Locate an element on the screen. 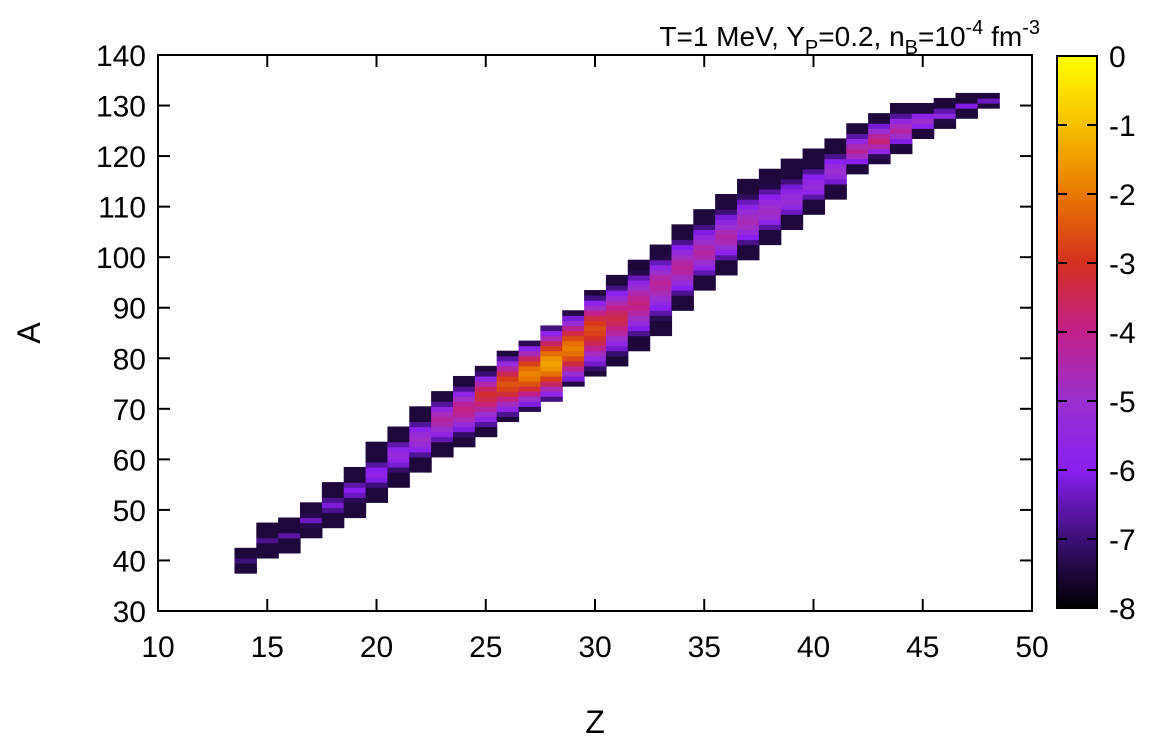 This screenshot has width=1162, height=742. colorbar-tick-label: -1 is located at coordinates (1122, 126).